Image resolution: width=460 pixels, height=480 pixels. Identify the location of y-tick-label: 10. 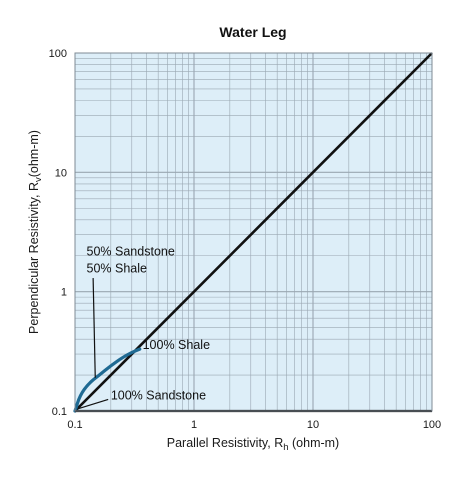
(61, 173).